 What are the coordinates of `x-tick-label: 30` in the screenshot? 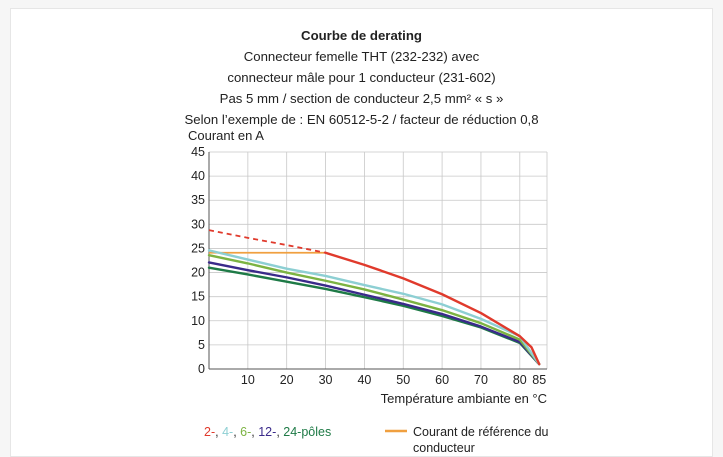 It's located at (326, 380).